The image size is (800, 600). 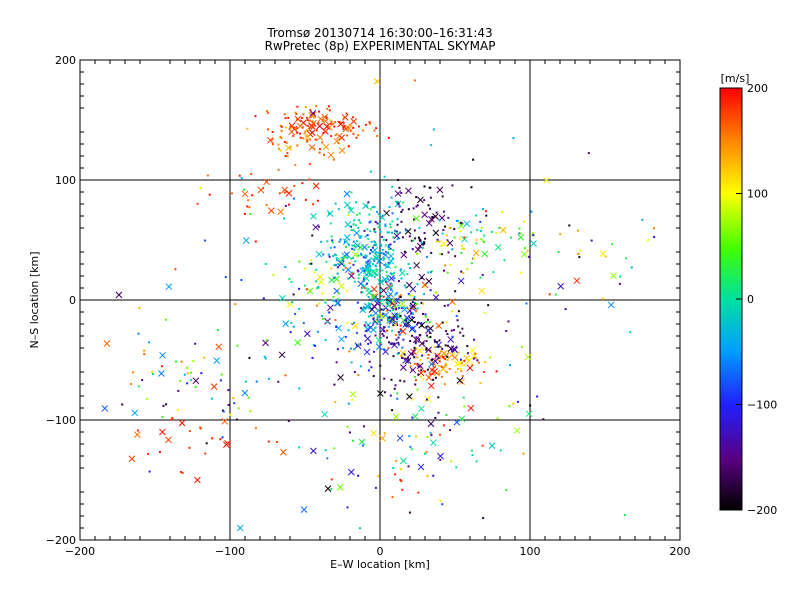 I want to click on chart-title: Tromsø 20130714 16:30:00–16:31:43, so click(x=380, y=33).